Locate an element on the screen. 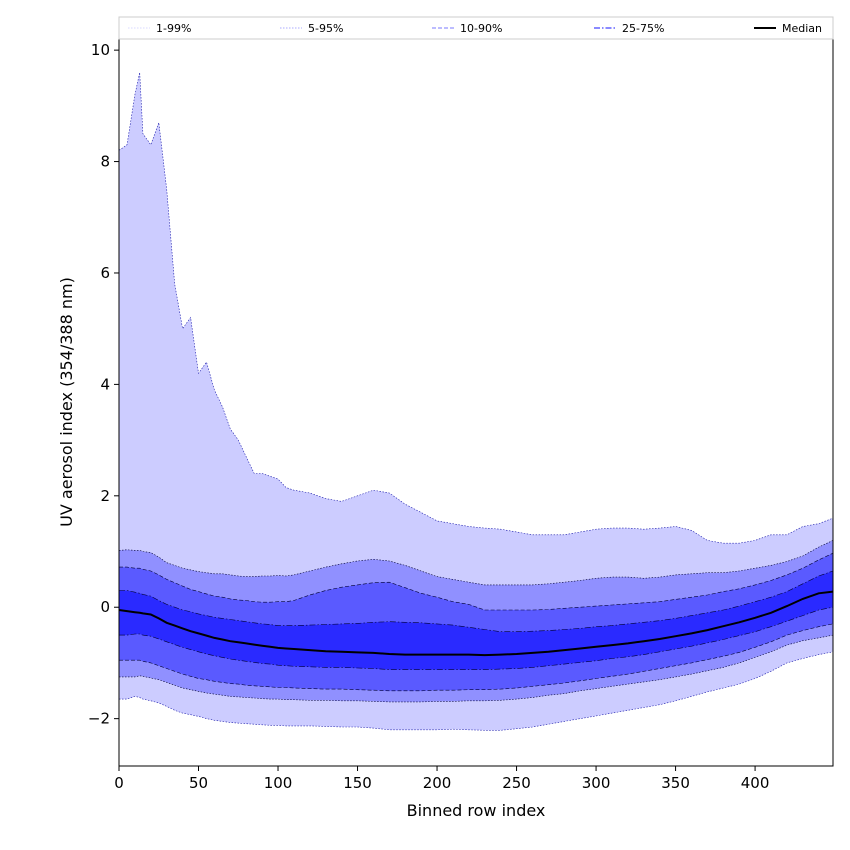 The image size is (850, 850). y-axis-ticks: −2 0 2 4 6 8 10 is located at coordinates (103, 384).